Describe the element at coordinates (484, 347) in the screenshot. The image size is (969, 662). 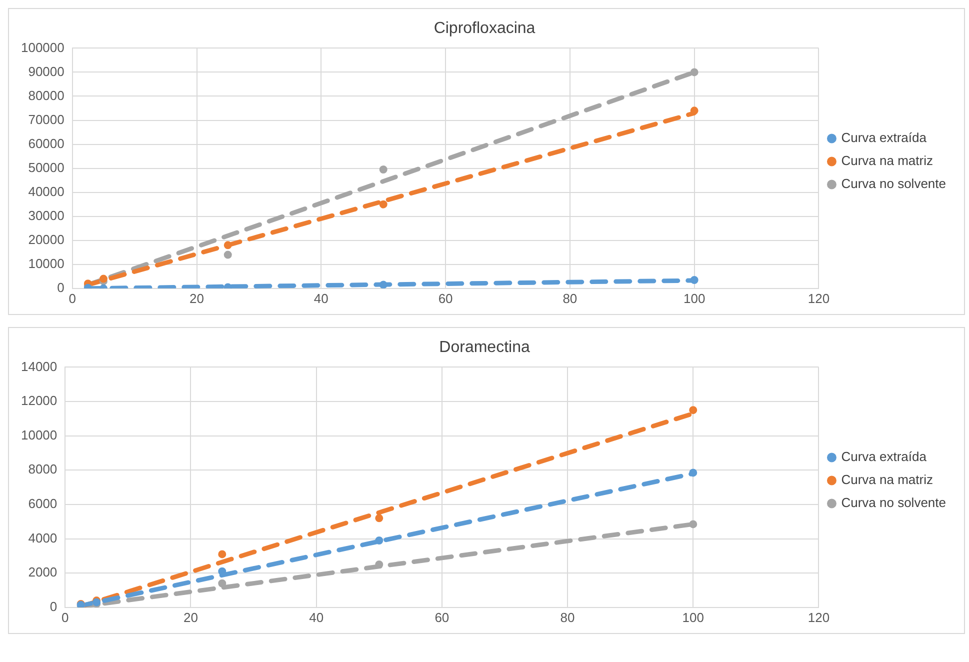
I see `chart-title: Doramectina` at that location.